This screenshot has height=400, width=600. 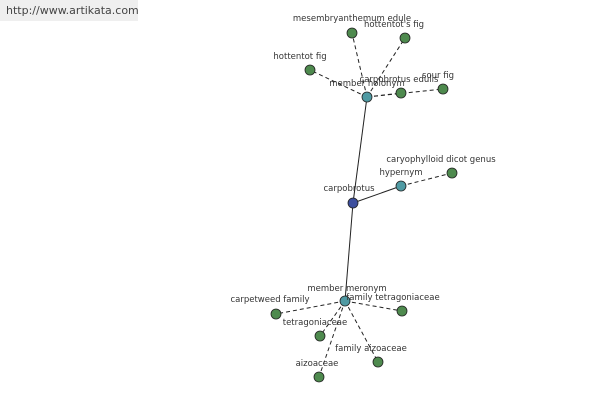 I want to click on node-label: hottentot's fig, so click(x=394, y=25).